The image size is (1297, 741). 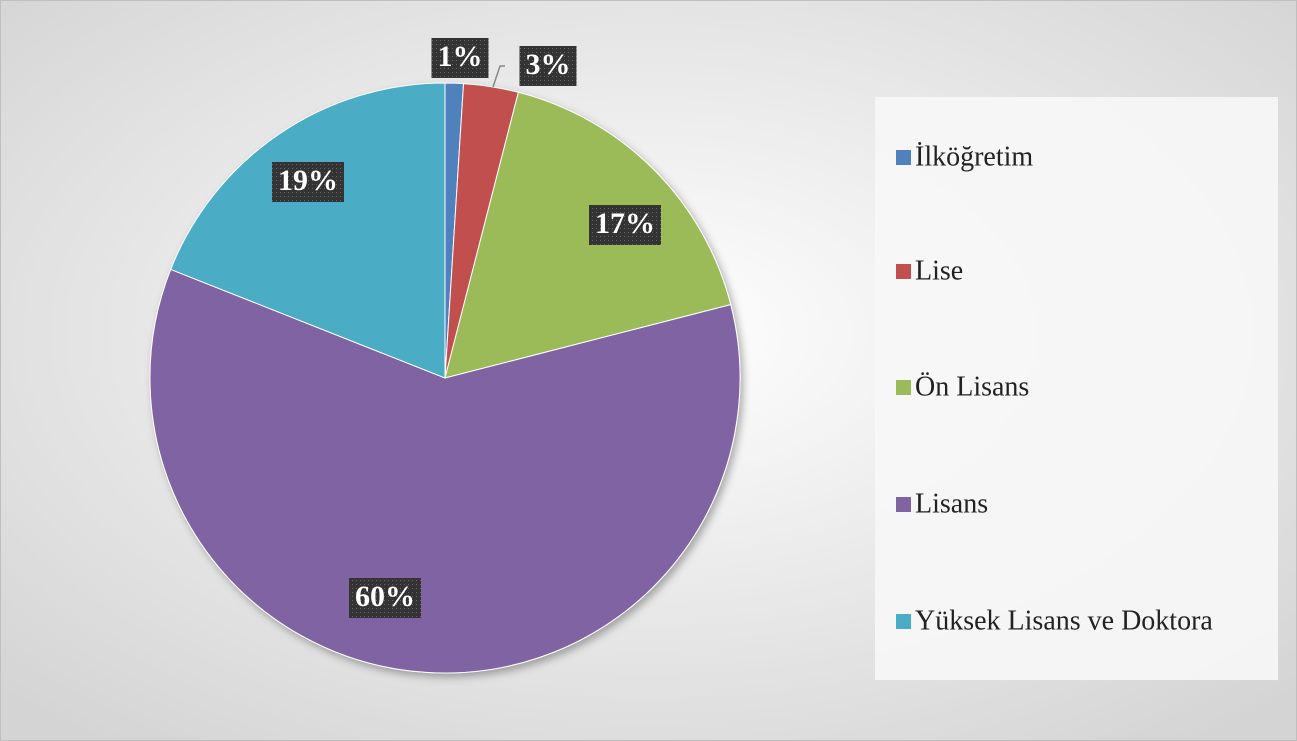 I want to click on data-label: 19%, so click(x=308, y=180).